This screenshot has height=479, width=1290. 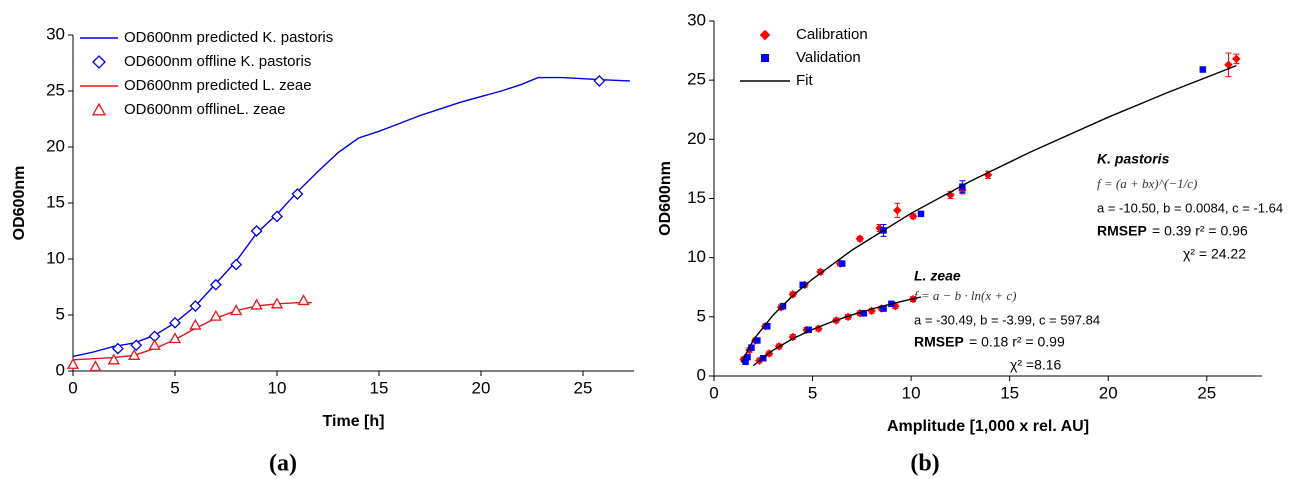 I want to click on series-line, so click(x=192, y=331).